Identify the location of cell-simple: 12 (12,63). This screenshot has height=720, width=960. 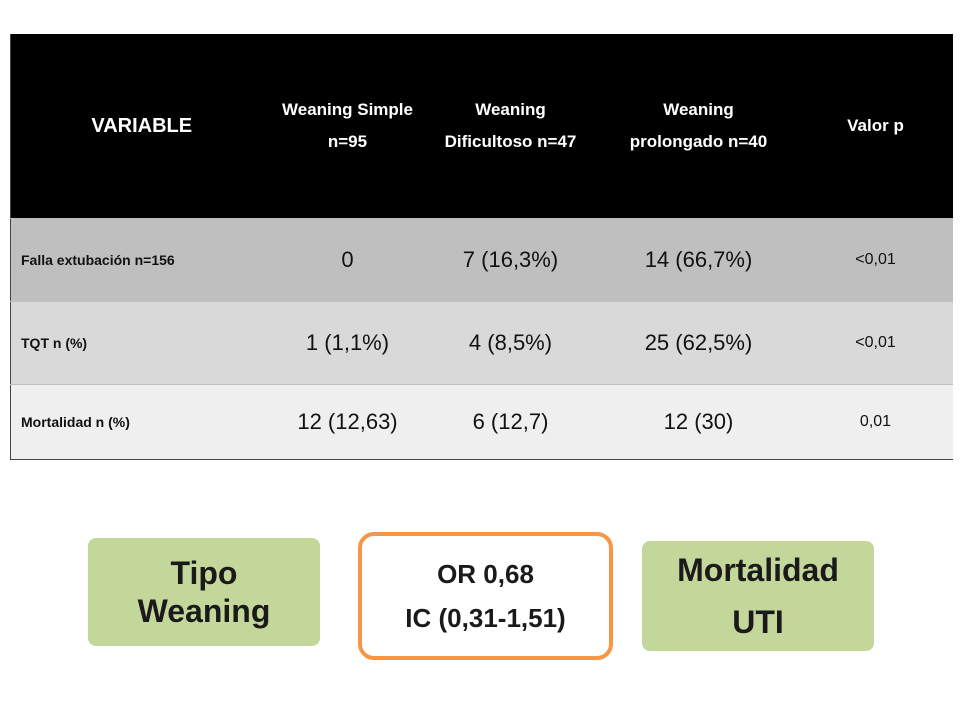
(347, 422).